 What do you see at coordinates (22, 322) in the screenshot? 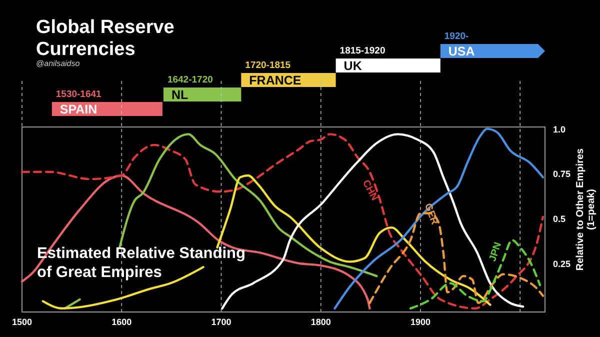
I see `x-tick-label: 1500` at bounding box center [22, 322].